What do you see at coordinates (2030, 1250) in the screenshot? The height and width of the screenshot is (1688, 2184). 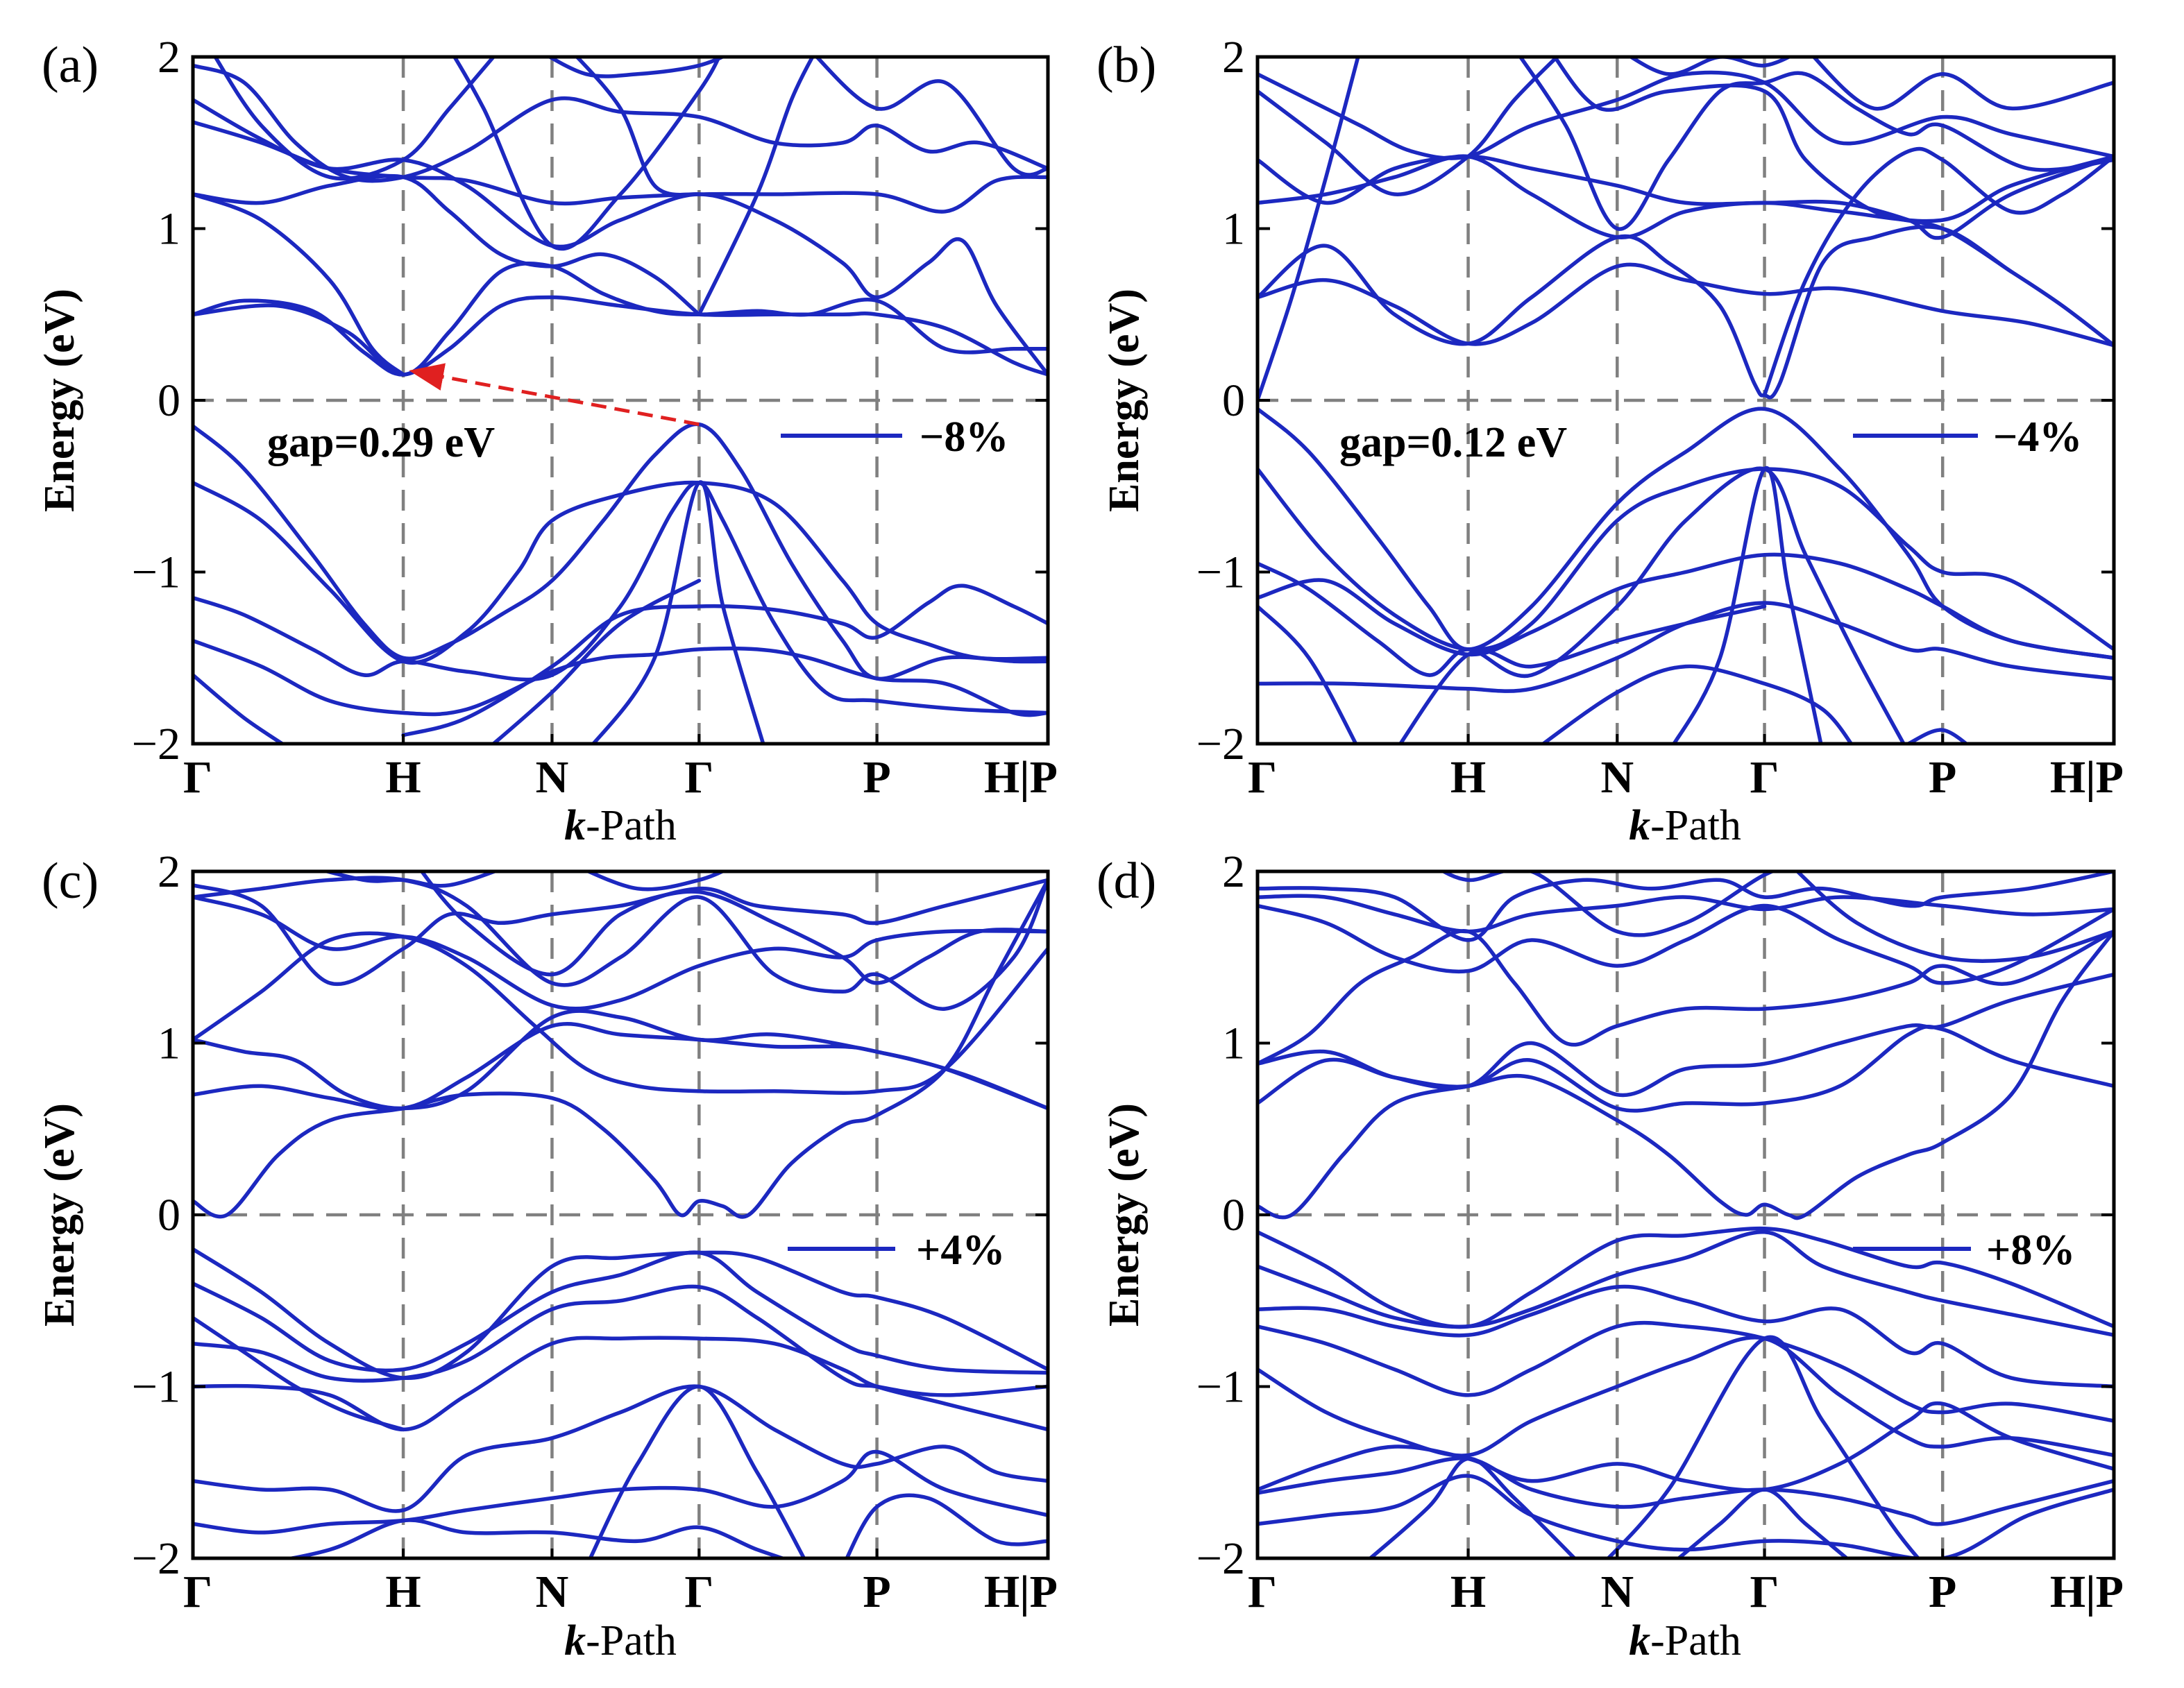 I see `legend-label: +8%` at bounding box center [2030, 1250].